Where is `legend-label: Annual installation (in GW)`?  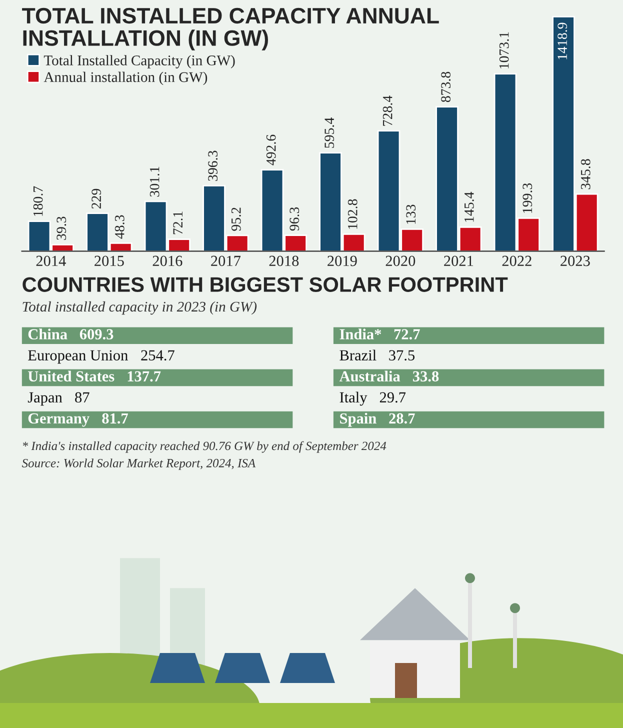 legend-label: Annual installation (in GW) is located at coordinates (126, 79).